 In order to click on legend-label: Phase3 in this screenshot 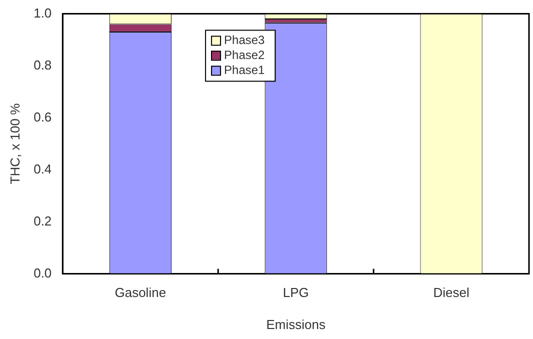, I will do `click(245, 40)`.